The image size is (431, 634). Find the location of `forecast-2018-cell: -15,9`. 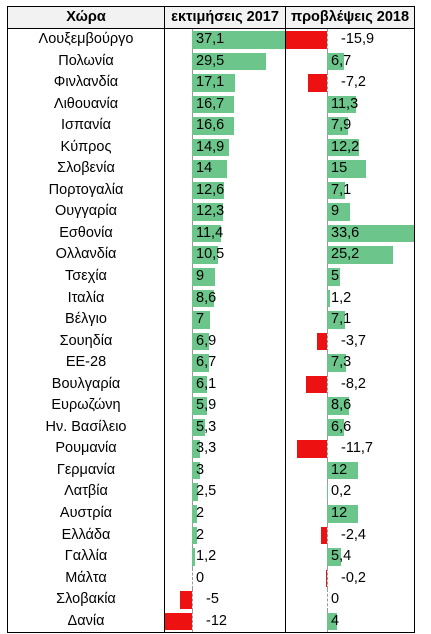

forecast-2018-cell: -15,9 is located at coordinates (350, 40).